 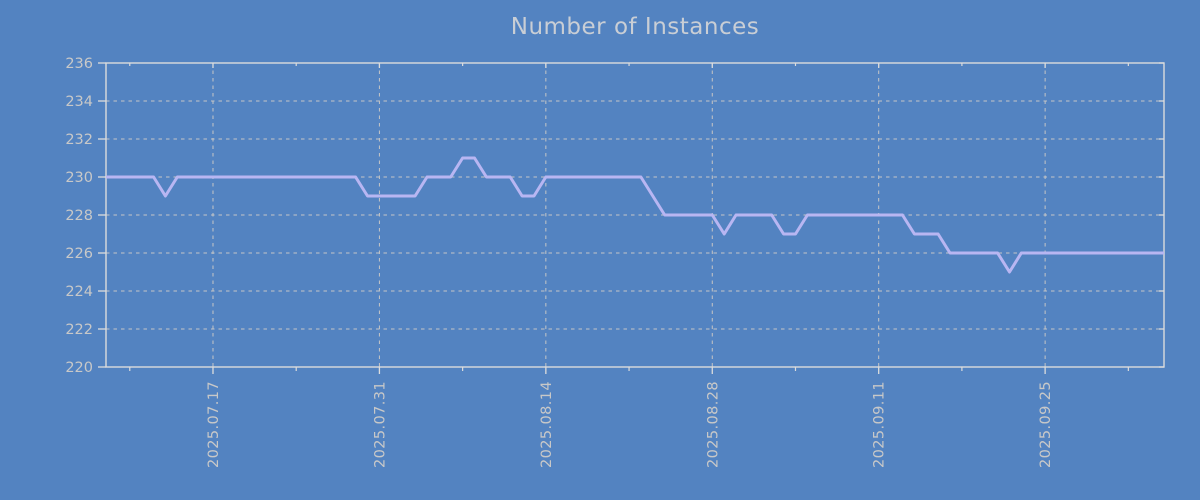 What do you see at coordinates (79, 102) in the screenshot?
I see `y-tick-label: 234` at bounding box center [79, 102].